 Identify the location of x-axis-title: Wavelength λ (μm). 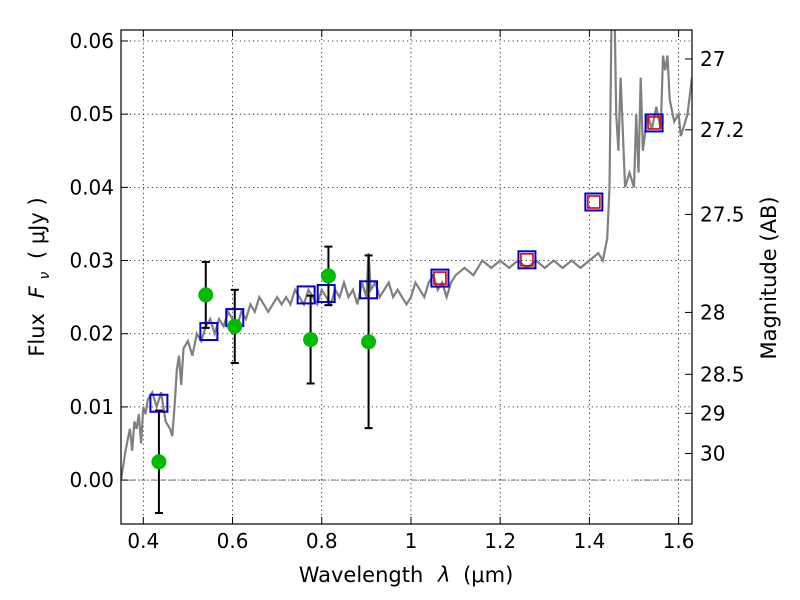
(406, 575).